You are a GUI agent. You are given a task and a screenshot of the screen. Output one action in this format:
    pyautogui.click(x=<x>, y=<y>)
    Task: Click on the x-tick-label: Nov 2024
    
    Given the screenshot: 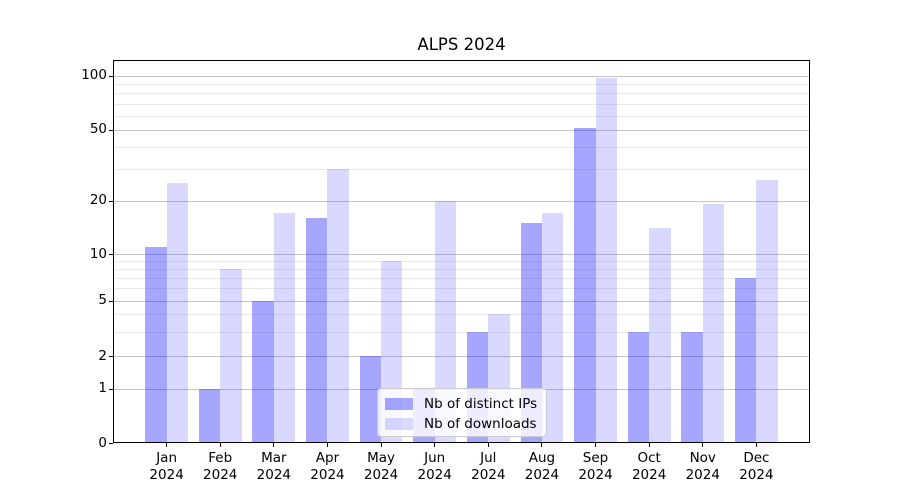 What is the action you would take?
    pyautogui.click(x=703, y=466)
    